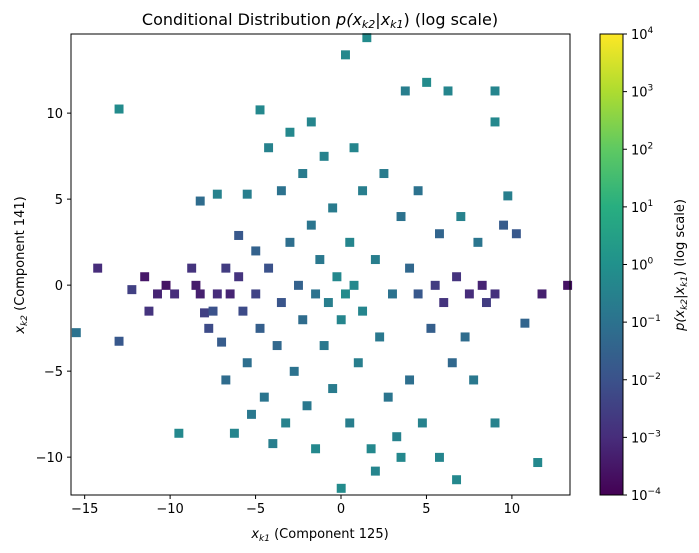 The height and width of the screenshot is (553, 699). Describe the element at coordinates (54, 114) in the screenshot. I see `y-tick-label: 10` at that location.